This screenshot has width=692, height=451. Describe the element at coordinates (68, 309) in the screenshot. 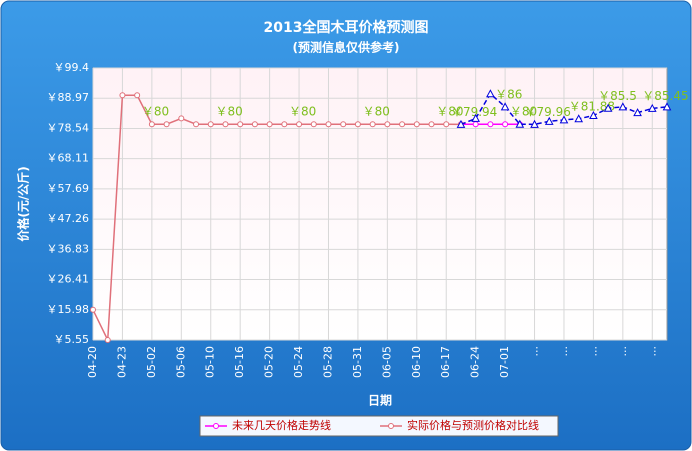

I see `y-tick-label: ￥15.98` at that location.